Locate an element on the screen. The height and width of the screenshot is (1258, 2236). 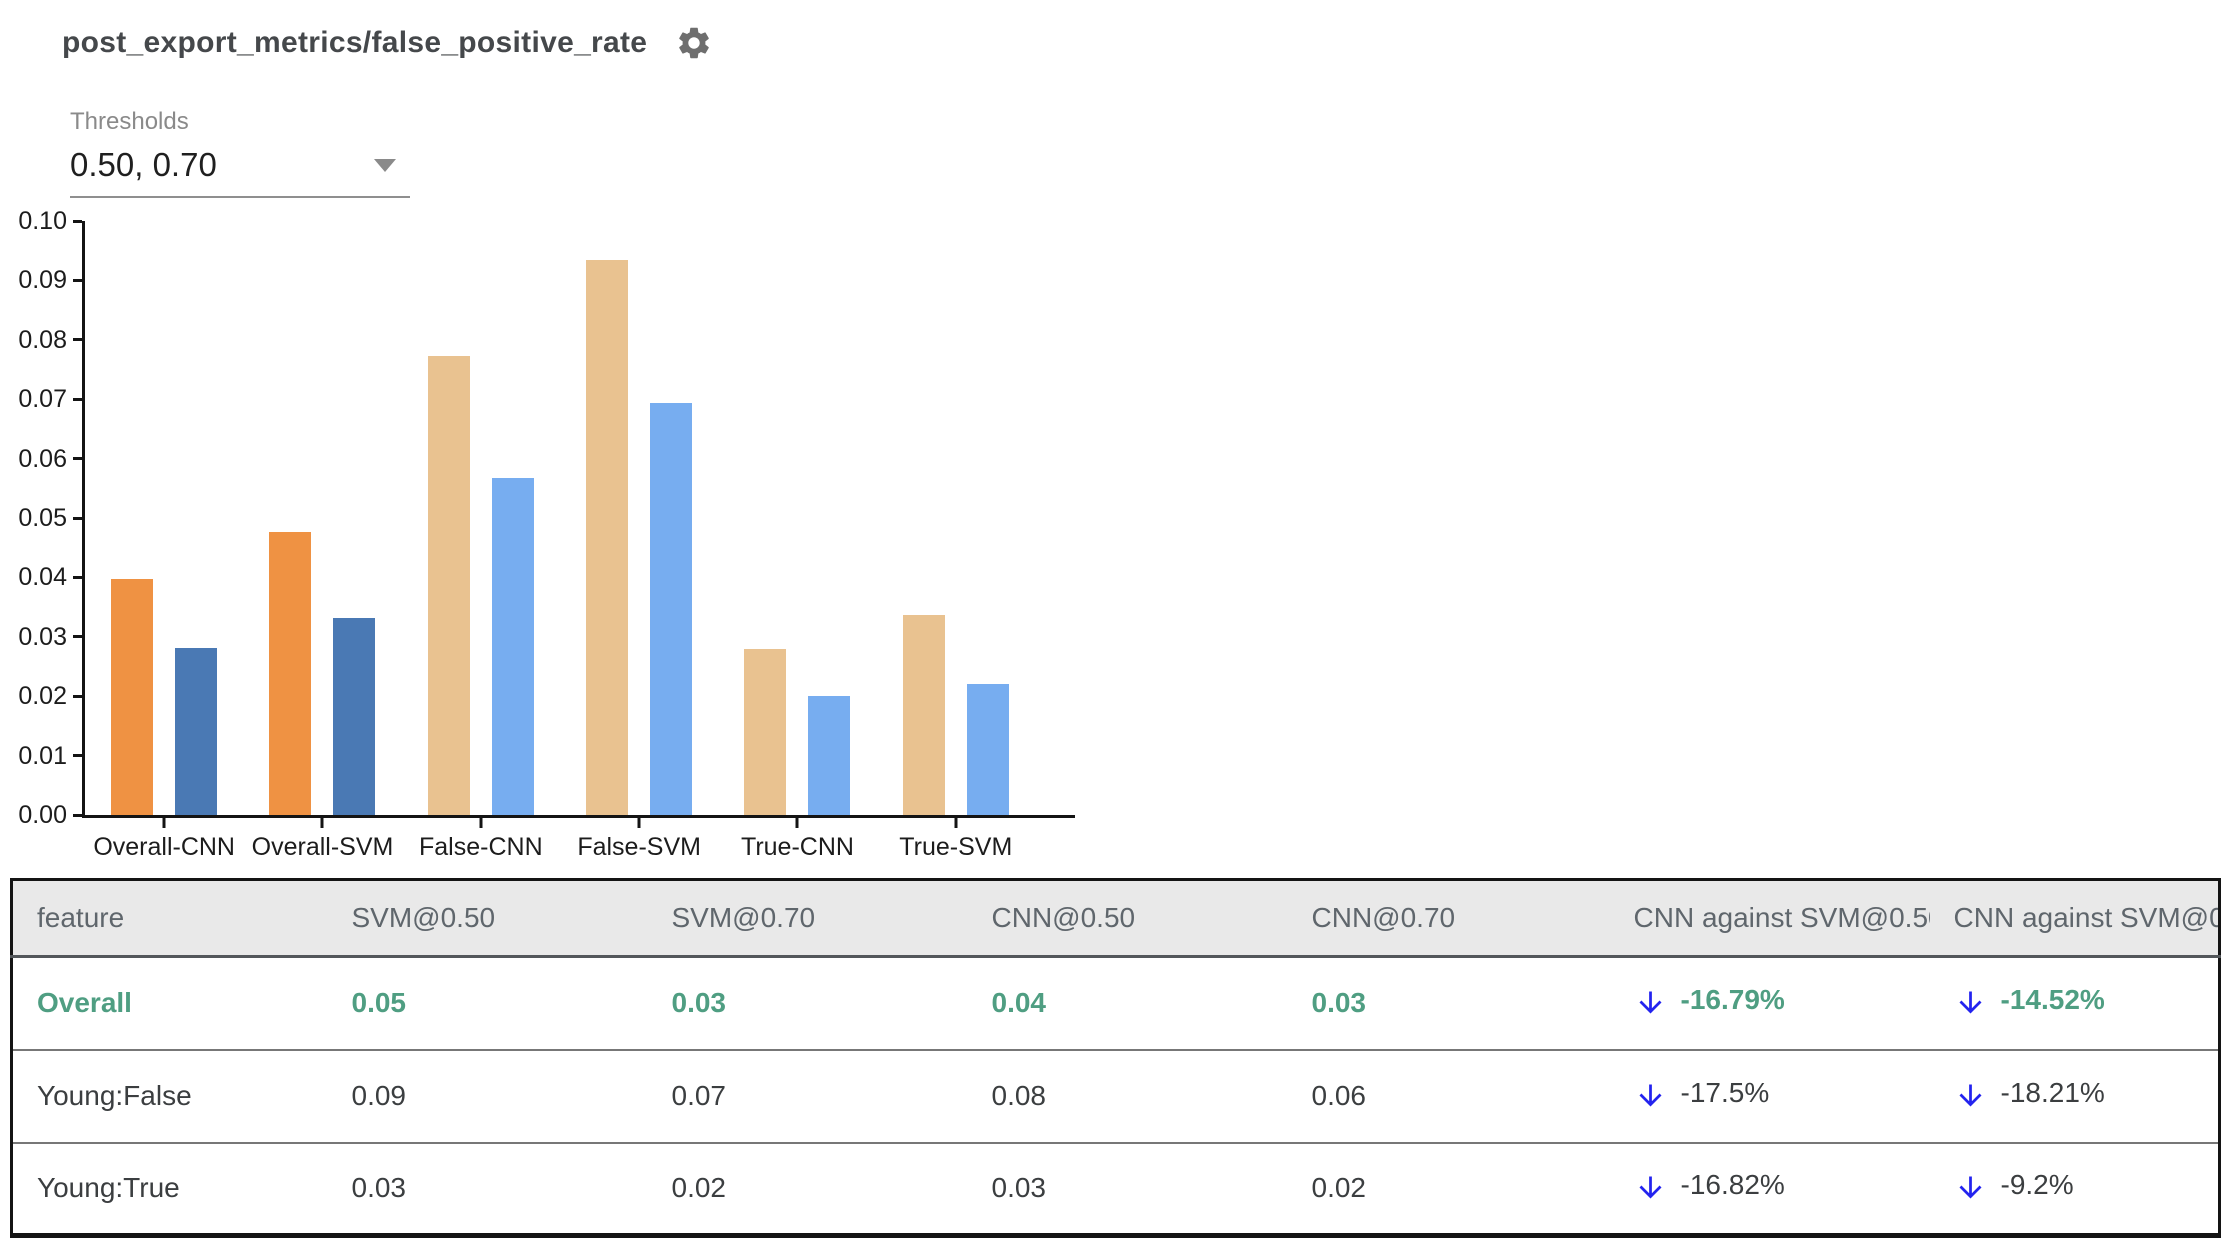
y-axis-tick-label: 0.09 is located at coordinates (42, 280).